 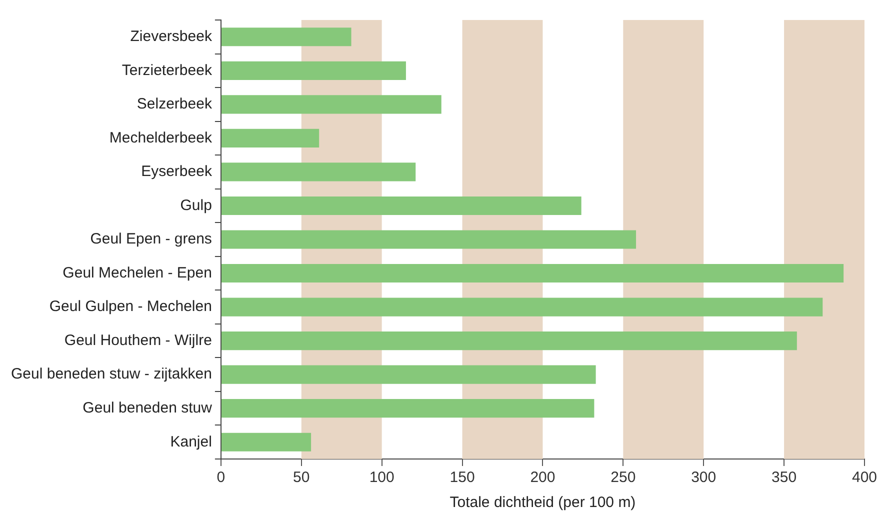 I want to click on y-tick-label: Selzerbeek, so click(x=174, y=104).